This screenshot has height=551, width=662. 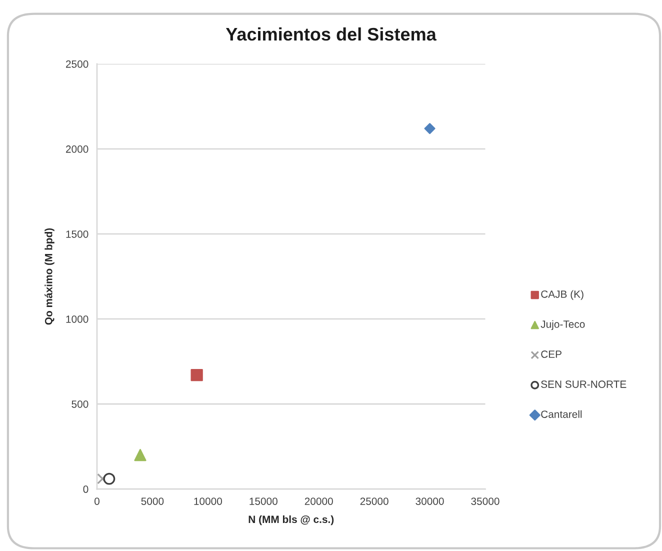 What do you see at coordinates (318, 501) in the screenshot?
I see `x-tick-label: 20000` at bounding box center [318, 501].